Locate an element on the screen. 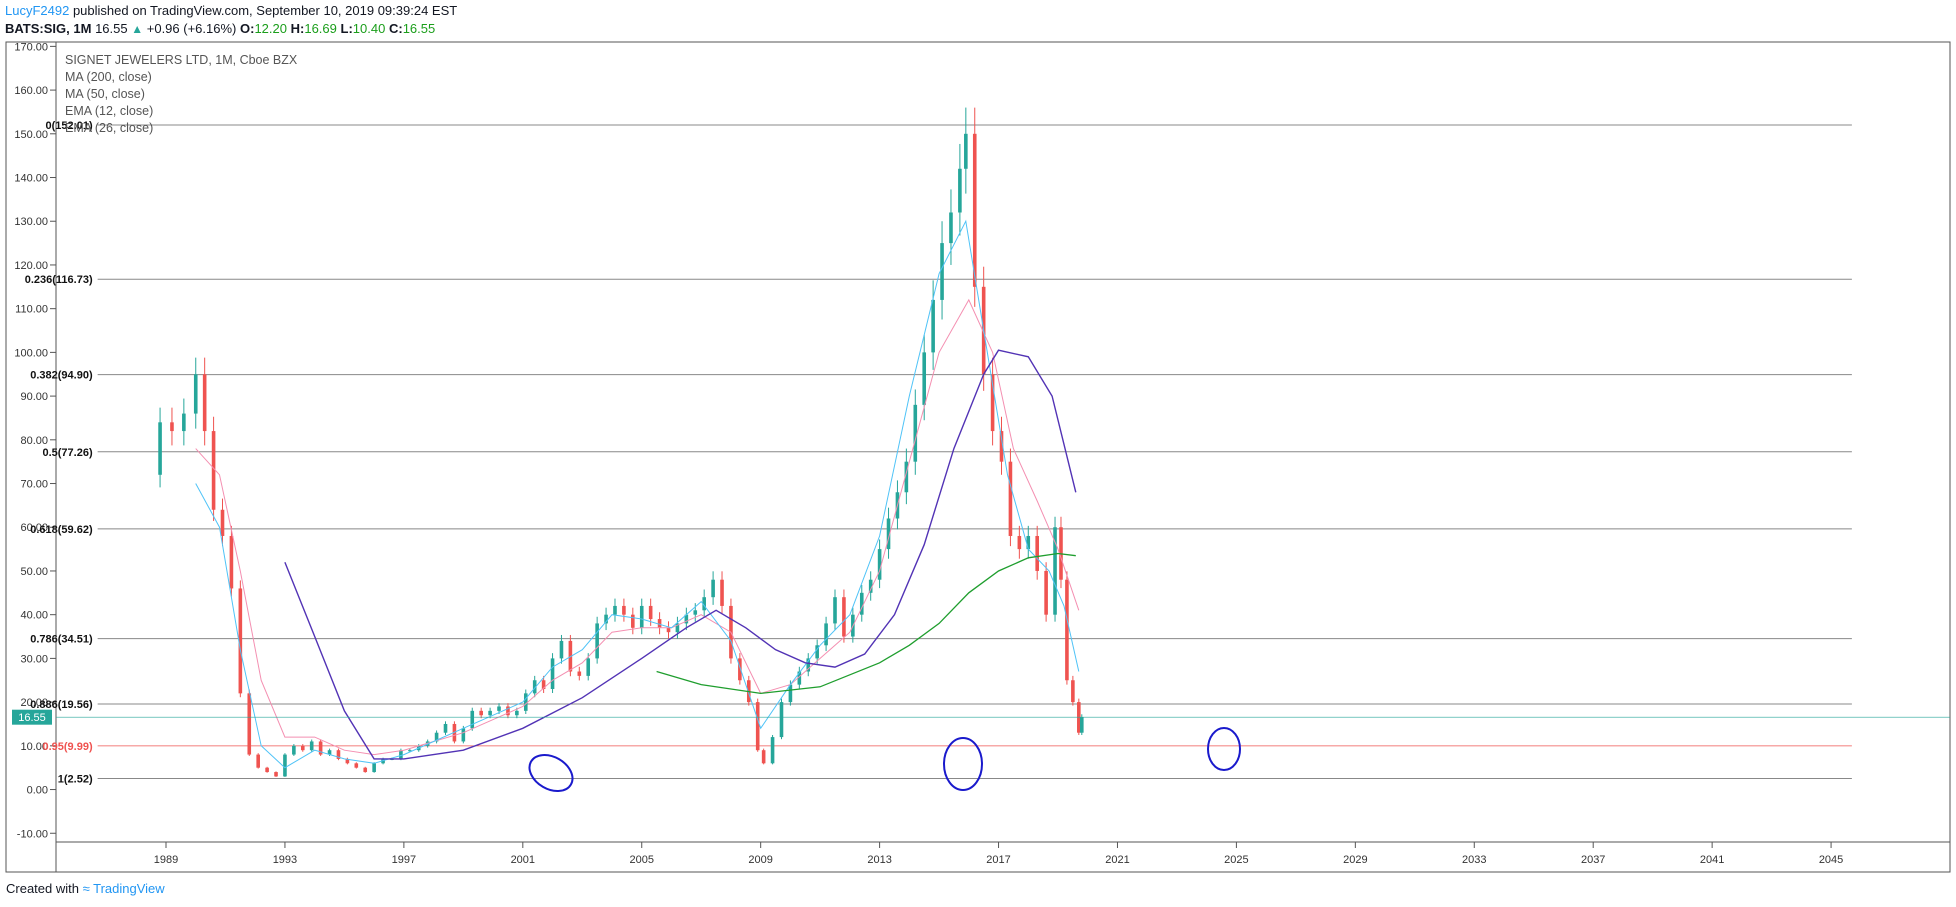 The height and width of the screenshot is (907, 1956). price-tag-text: 16.55 is located at coordinates (32, 718).